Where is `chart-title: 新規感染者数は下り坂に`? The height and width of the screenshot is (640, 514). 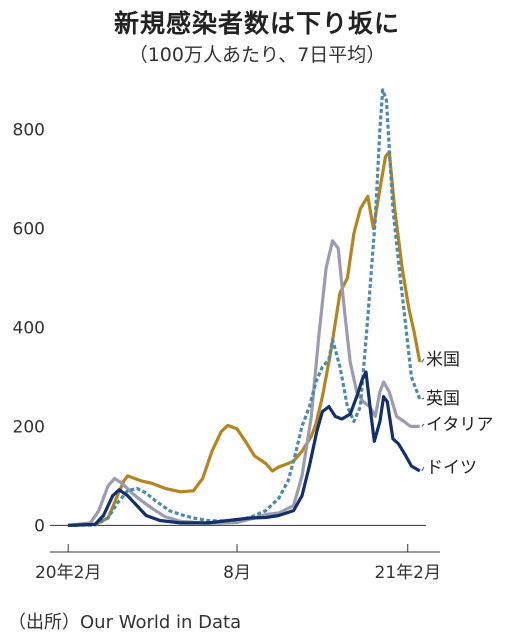 chart-title: 新規感染者数は下り坂に is located at coordinates (256, 23).